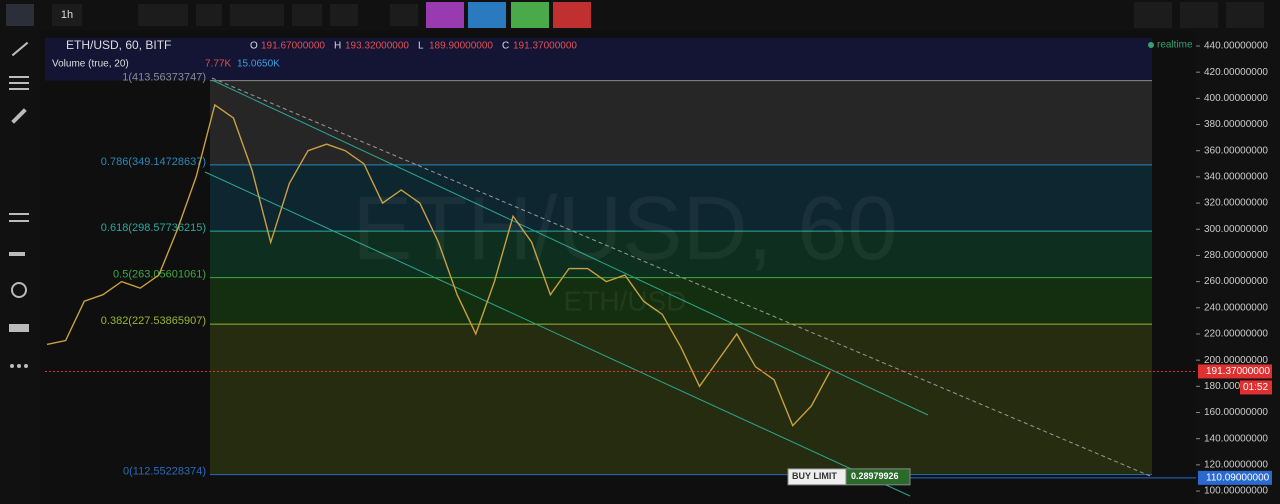 This screenshot has width=1280, height=504. What do you see at coordinates (1236, 386) in the screenshot?
I see `y-tick-label: 180.00000000` at bounding box center [1236, 386].